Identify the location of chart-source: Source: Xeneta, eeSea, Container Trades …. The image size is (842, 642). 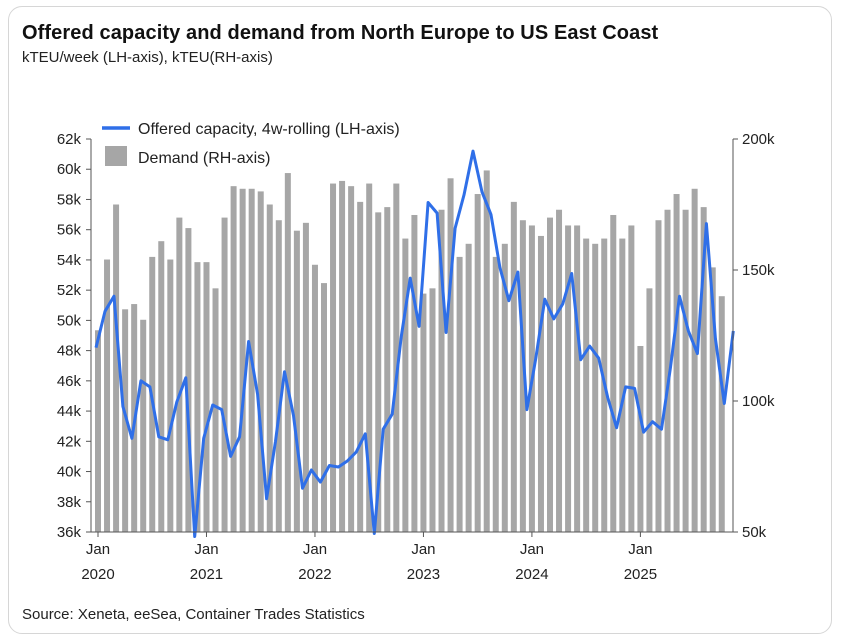
(193, 614).